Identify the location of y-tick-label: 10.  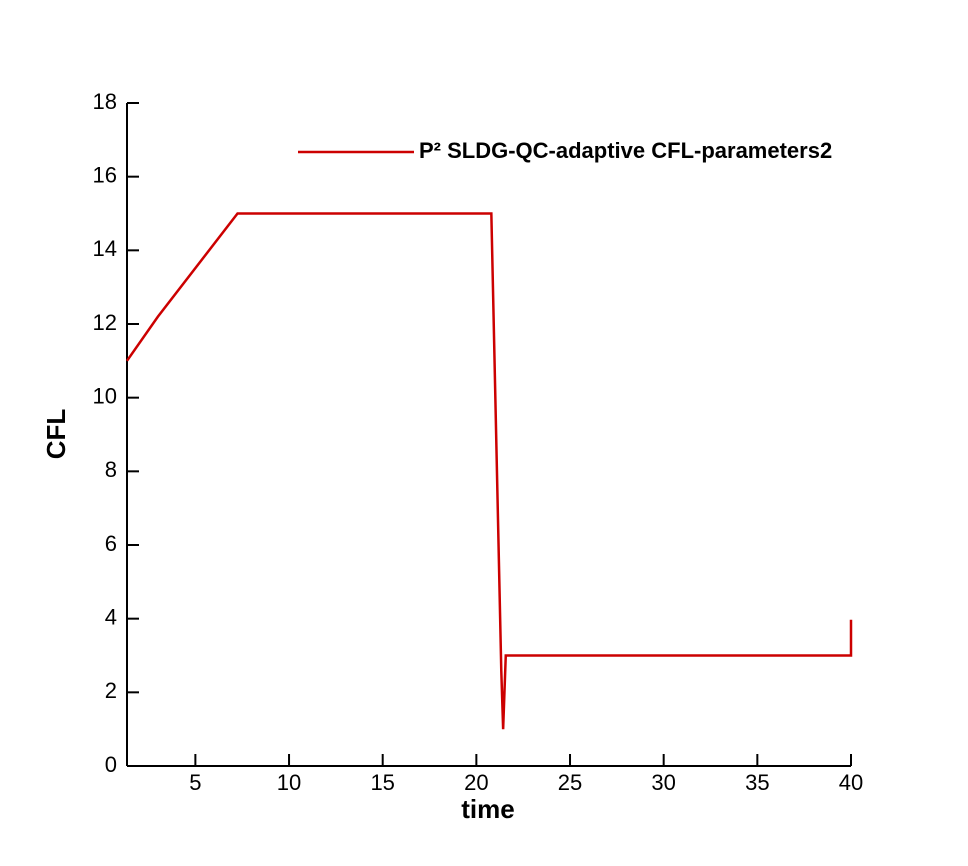
(105, 395).